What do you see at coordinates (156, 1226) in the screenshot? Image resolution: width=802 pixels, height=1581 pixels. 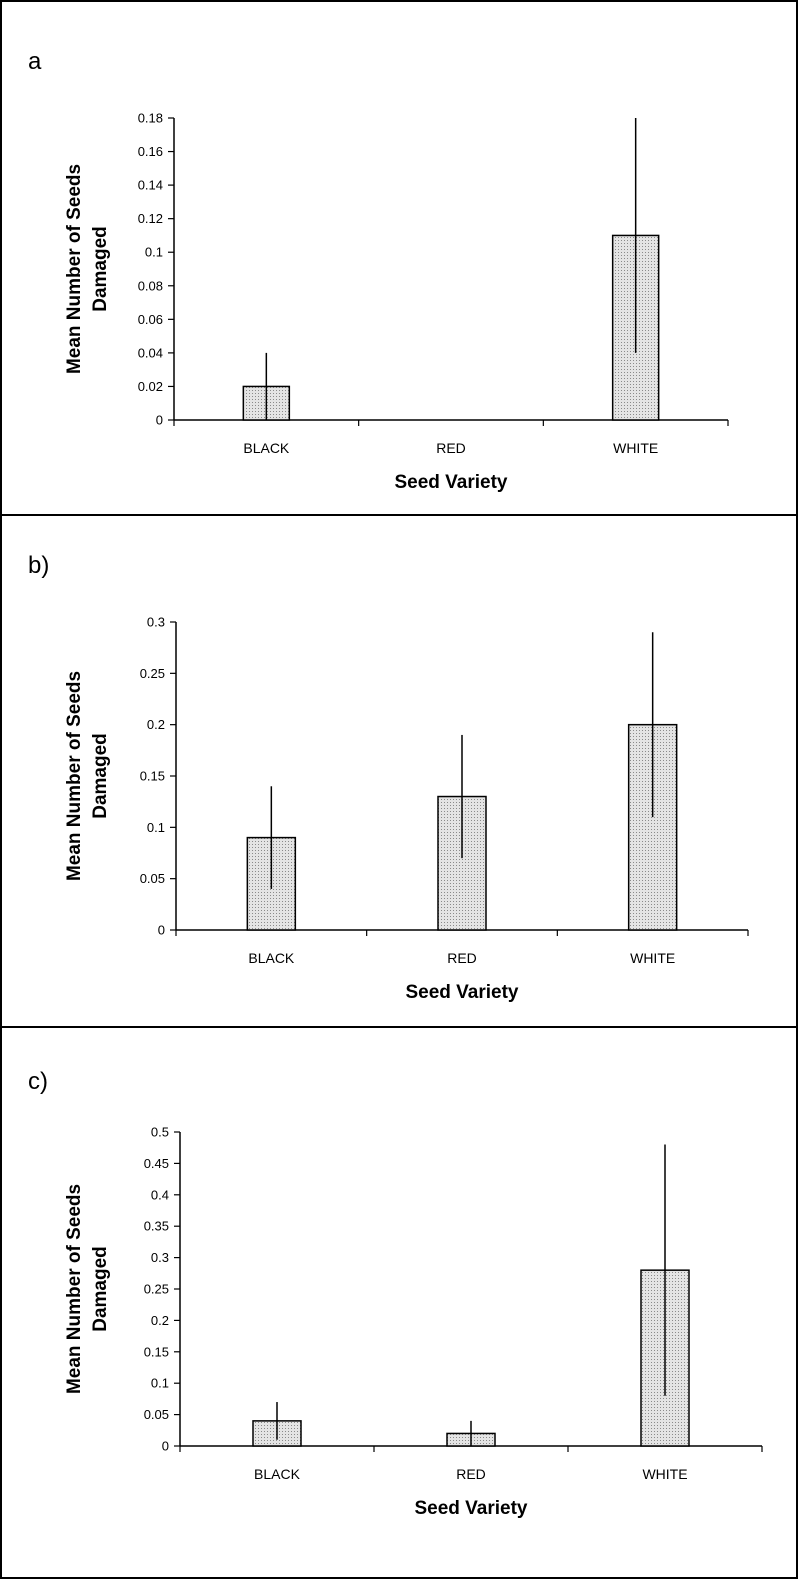 I see `y-tick-label: 0.35` at bounding box center [156, 1226].